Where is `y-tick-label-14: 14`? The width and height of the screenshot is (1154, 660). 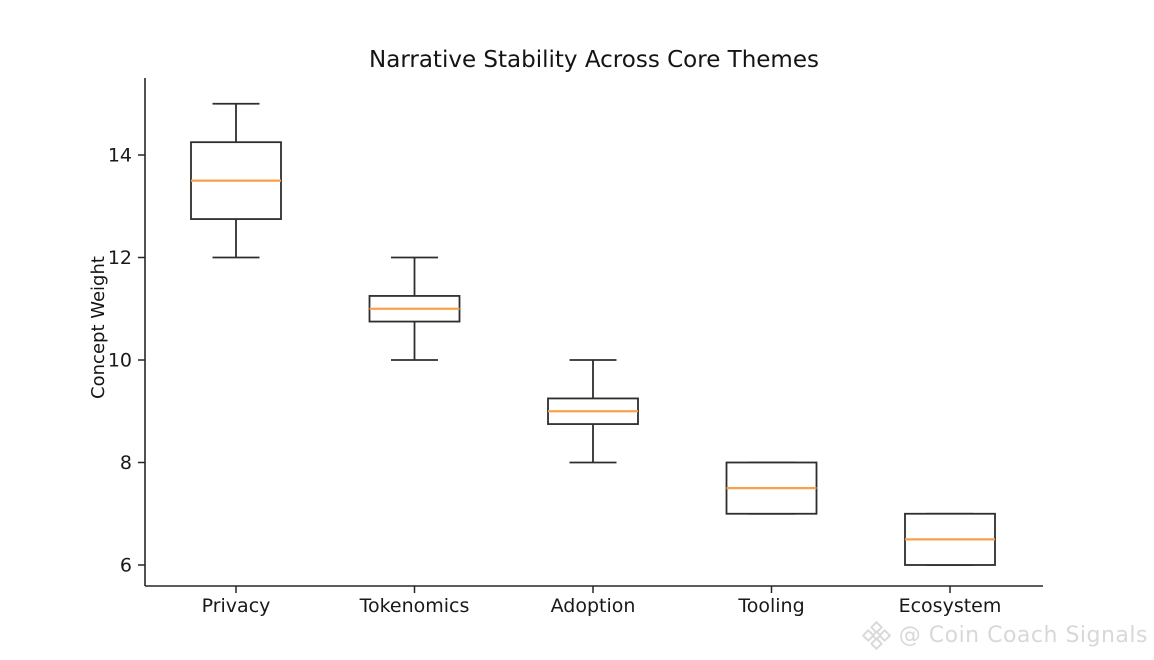 y-tick-label-14: 14 is located at coordinates (120, 156).